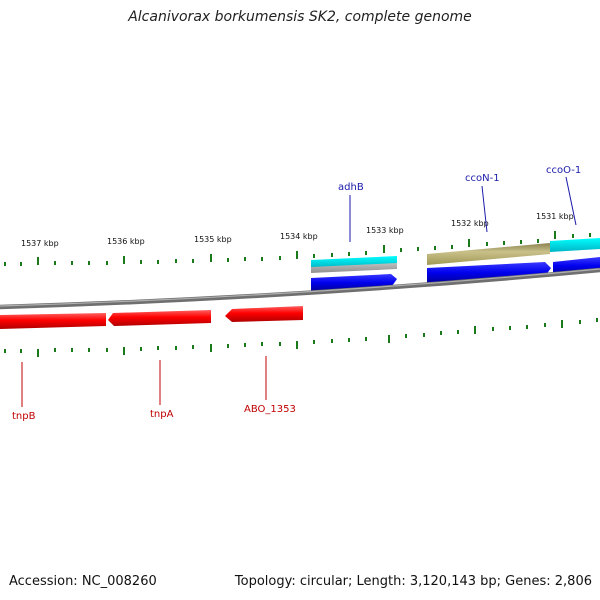 The image size is (600, 600). What do you see at coordinates (463, 209) in the screenshot?
I see `top-leaders` at bounding box center [463, 209].